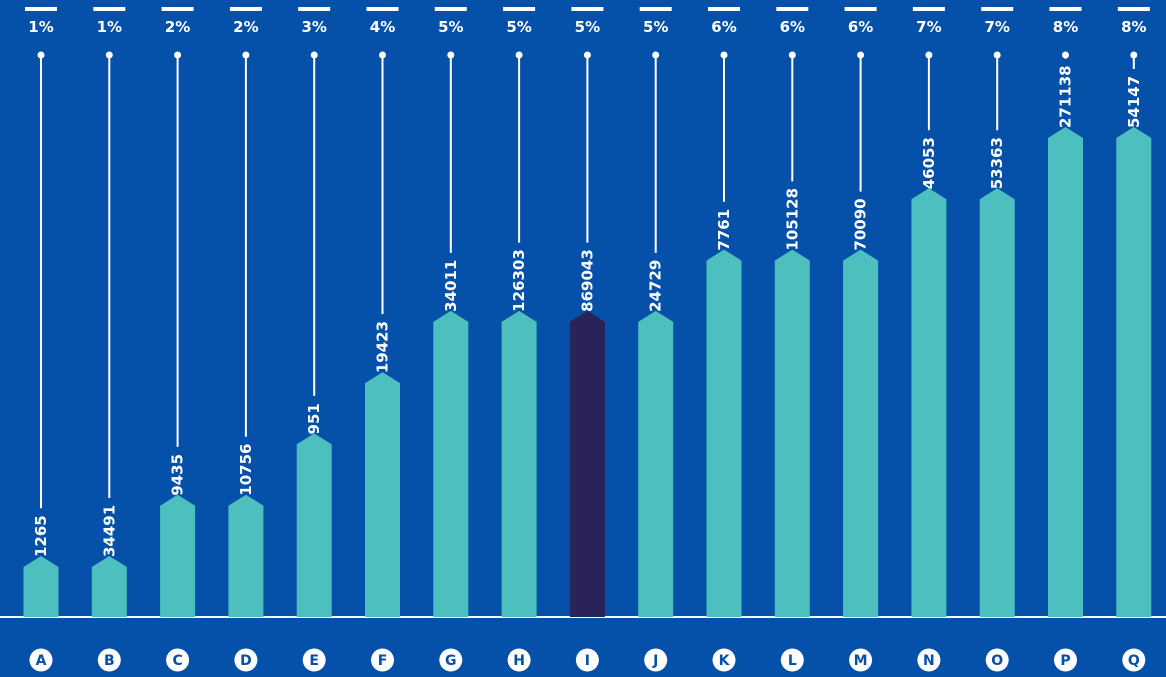  What do you see at coordinates (929, 163) in the screenshot?
I see `value-label: 46053` at bounding box center [929, 163].